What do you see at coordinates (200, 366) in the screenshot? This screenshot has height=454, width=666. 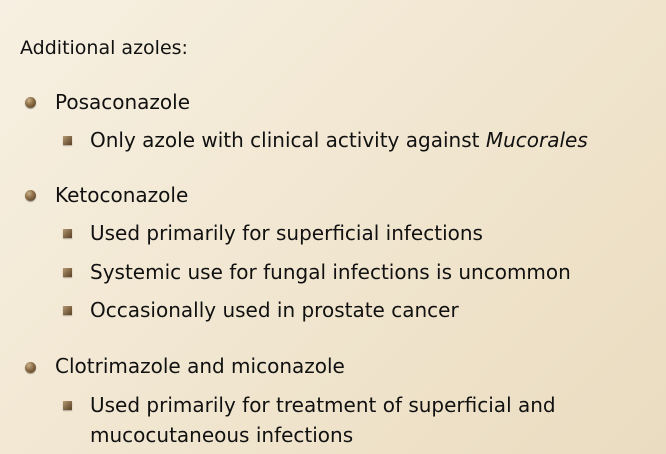 I see `section-title-clotrimazole-miconazole: Clotrimazole and miconazole` at bounding box center [200, 366].